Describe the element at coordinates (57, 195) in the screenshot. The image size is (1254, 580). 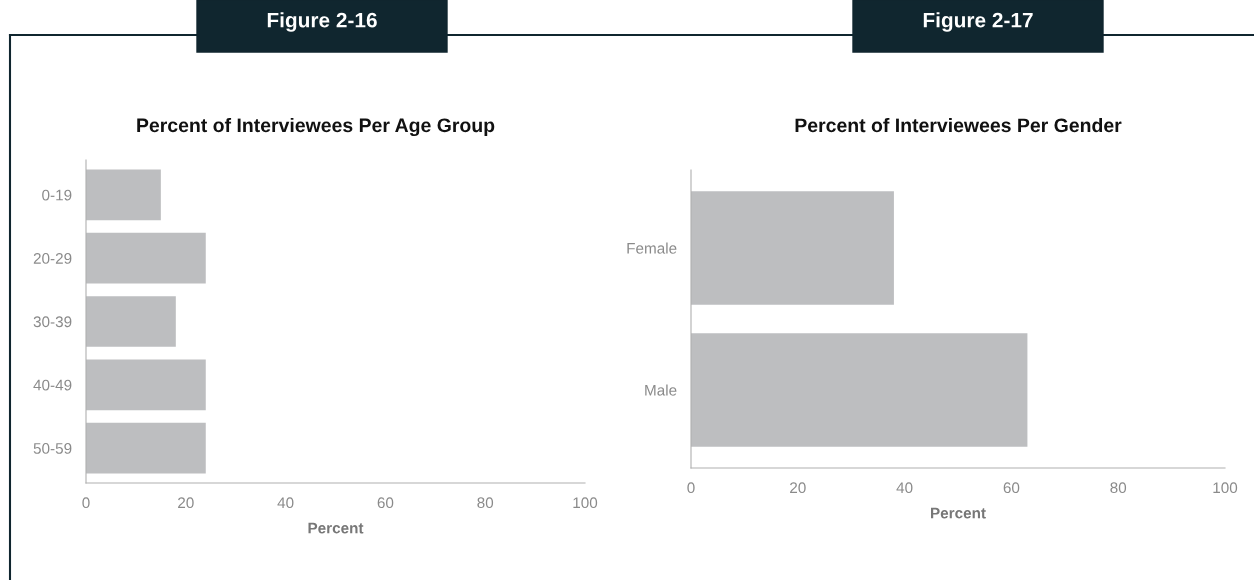
I see `y-tick-label: 0-19` at that location.